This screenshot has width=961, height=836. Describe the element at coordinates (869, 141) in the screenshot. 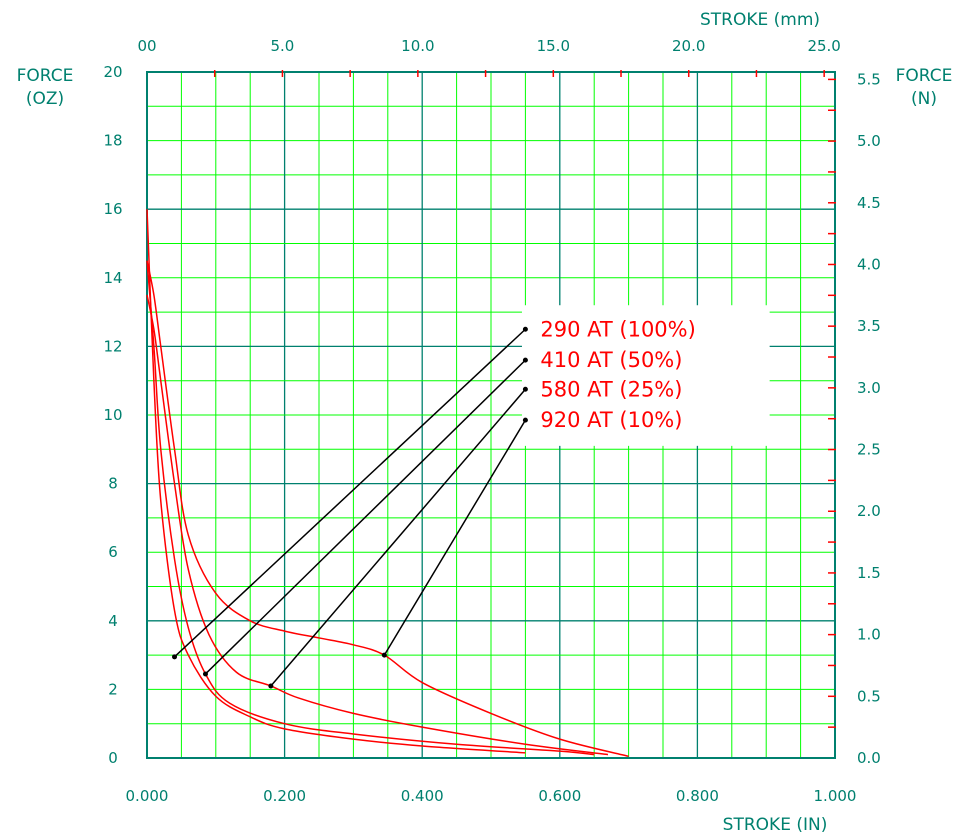

I see `y-tick-label-right: 5.0` at that location.